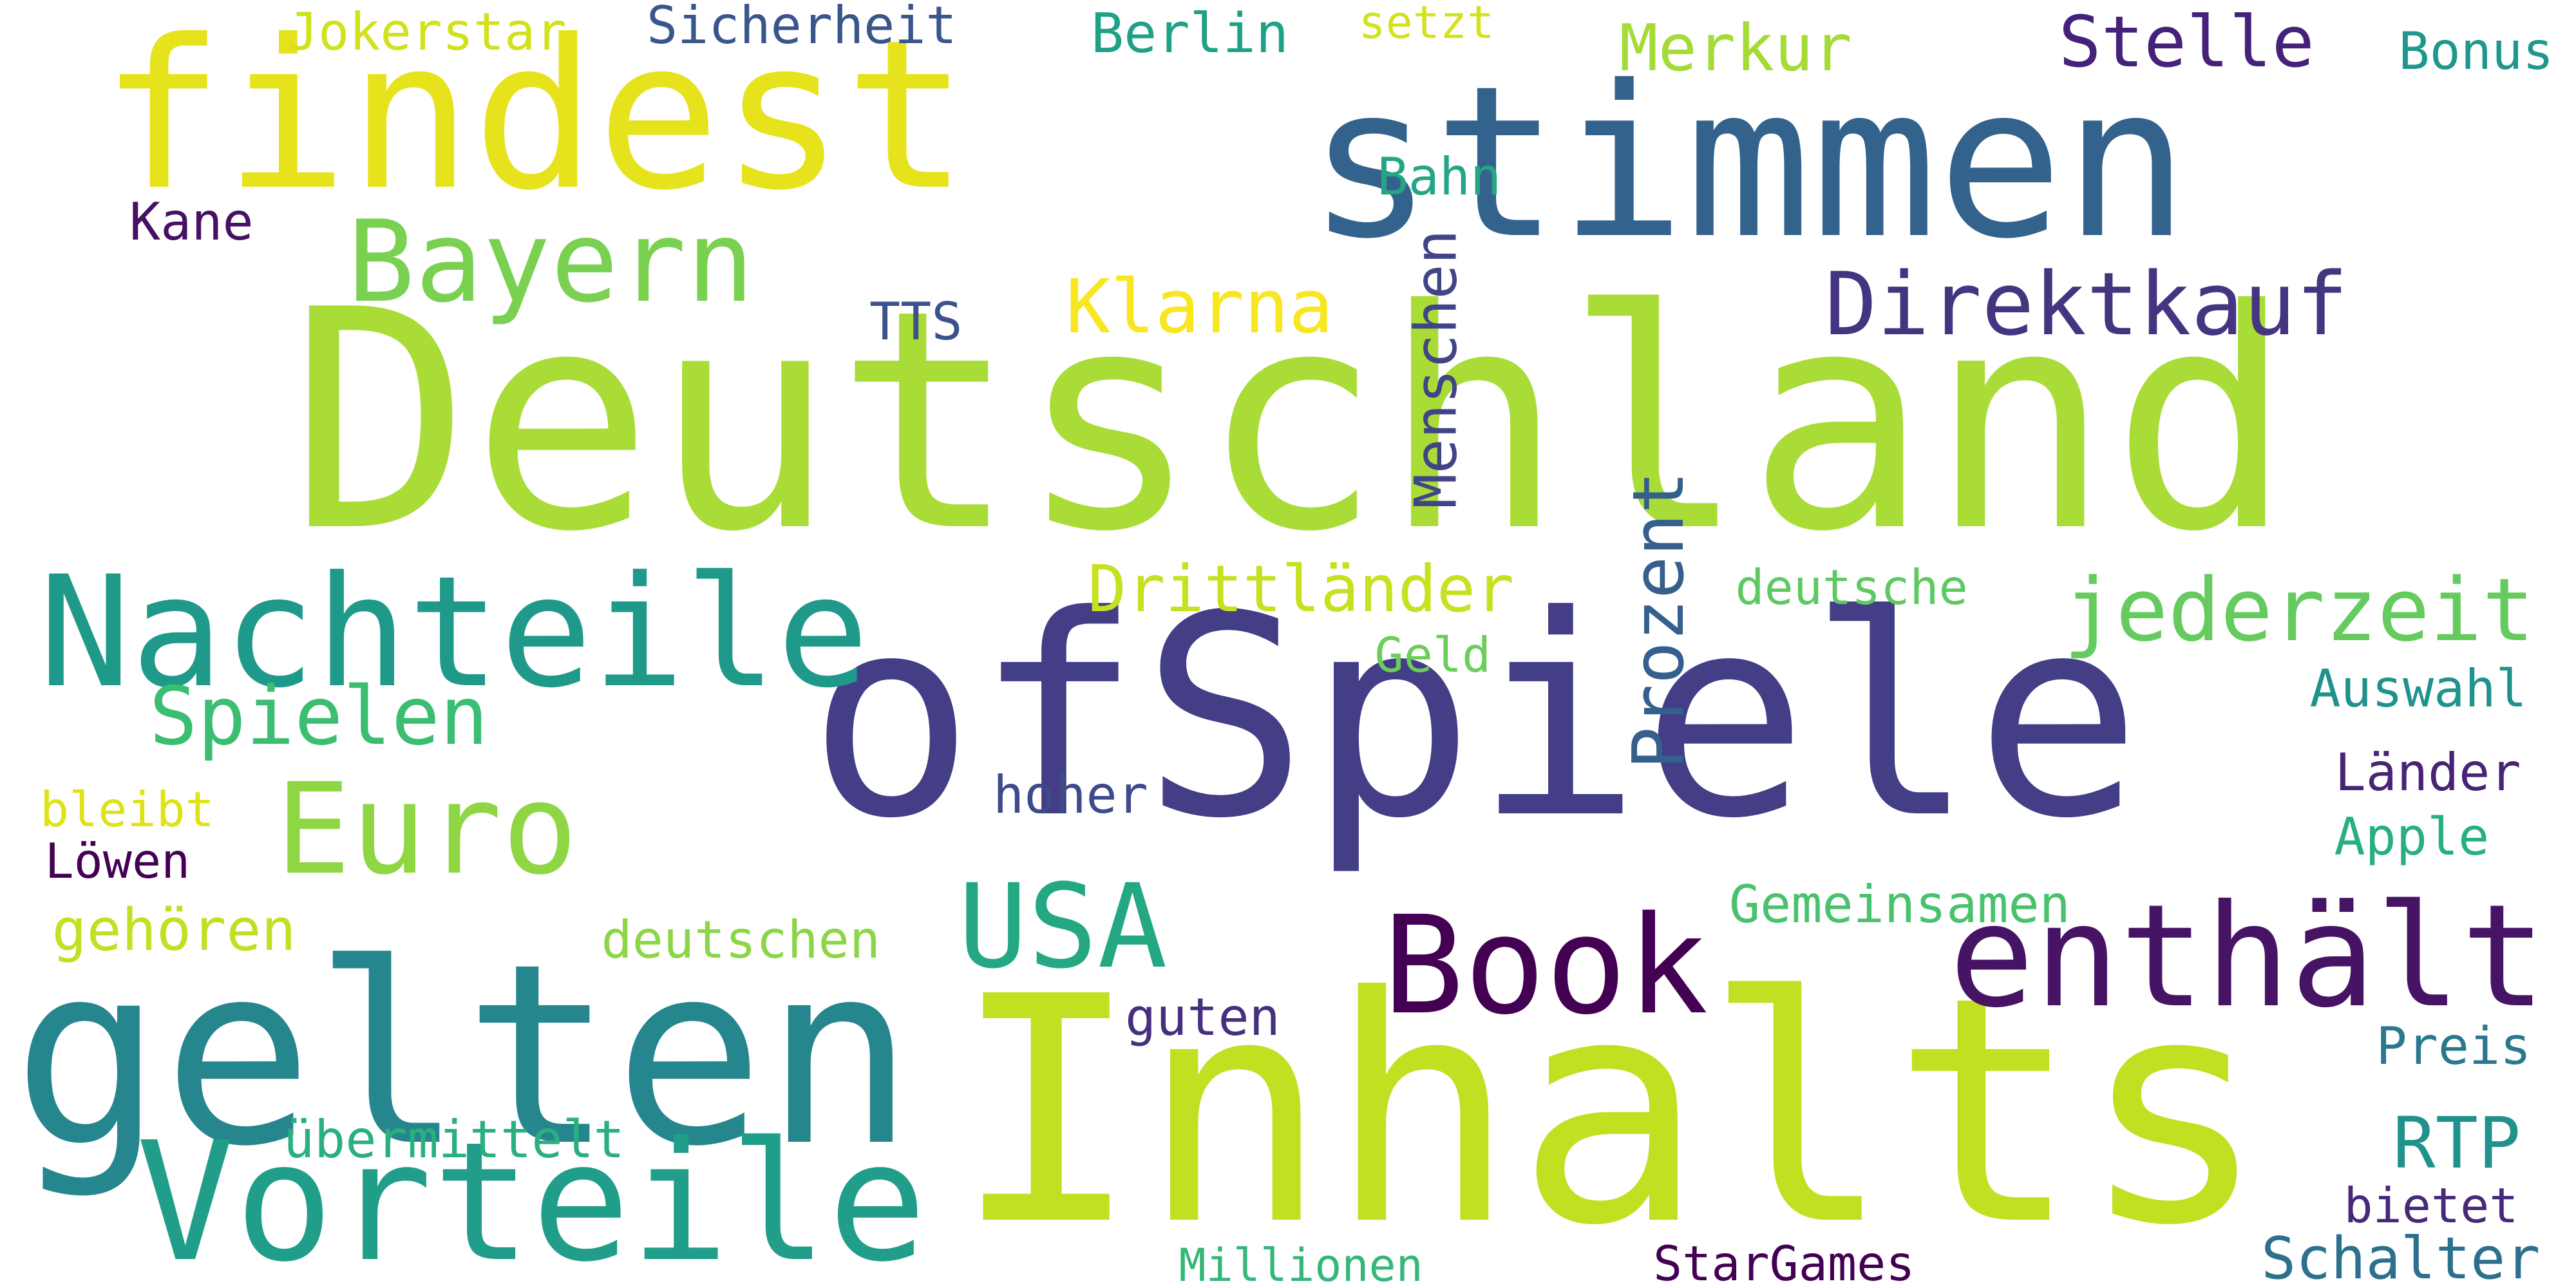 This screenshot has width=2576, height=1288. Describe the element at coordinates (2299, 610) in the screenshot. I see `word-jederzeit: jederzeit` at that location.